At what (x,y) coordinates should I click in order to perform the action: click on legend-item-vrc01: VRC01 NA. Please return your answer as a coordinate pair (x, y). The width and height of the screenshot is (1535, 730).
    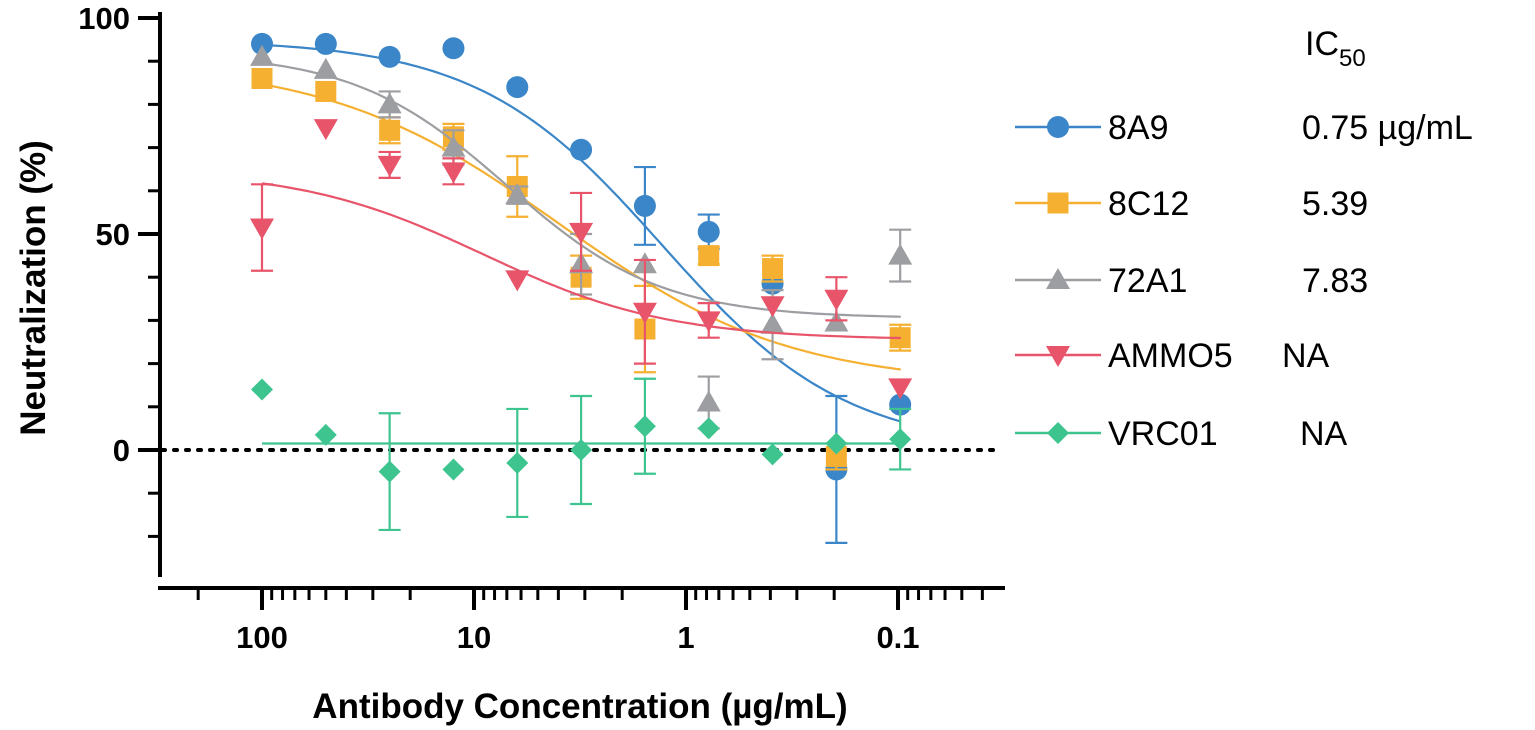
    Looking at the image, I should click on (1181, 434).